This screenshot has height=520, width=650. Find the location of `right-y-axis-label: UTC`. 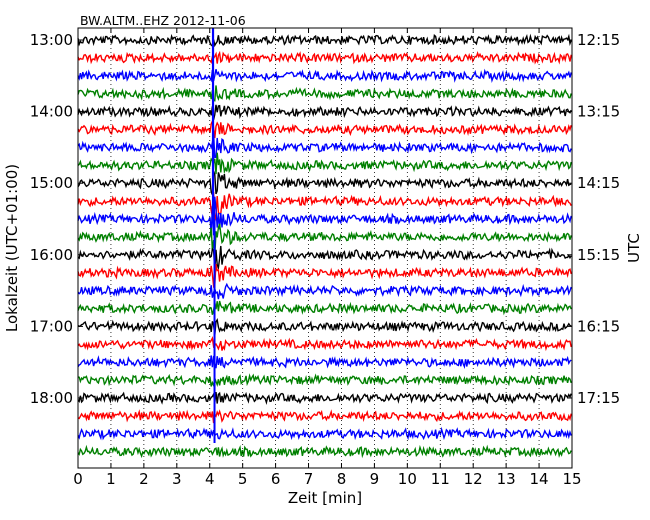

right-y-axis-label: UTC is located at coordinates (634, 248).